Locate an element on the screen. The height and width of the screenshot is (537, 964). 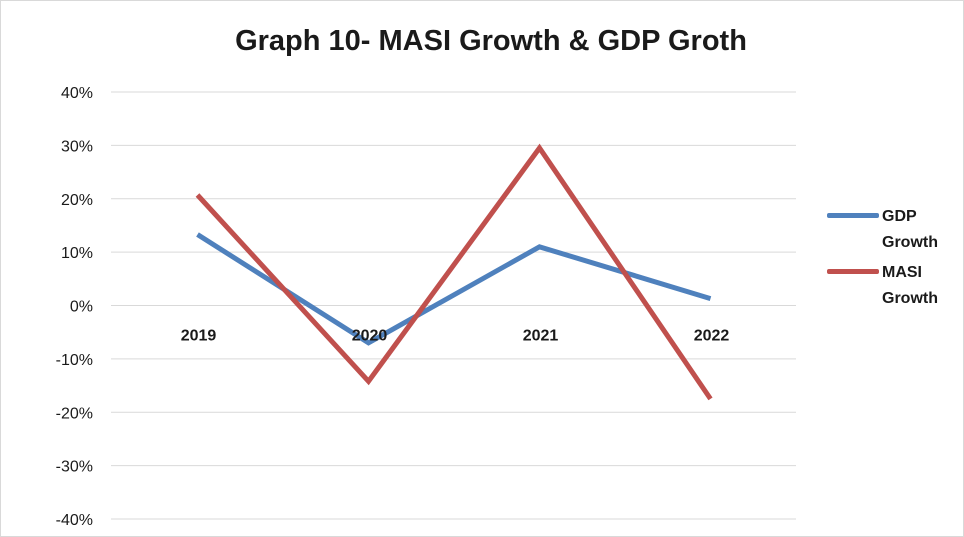
legend-item-gdp: GDP Growth is located at coordinates (895, 232).